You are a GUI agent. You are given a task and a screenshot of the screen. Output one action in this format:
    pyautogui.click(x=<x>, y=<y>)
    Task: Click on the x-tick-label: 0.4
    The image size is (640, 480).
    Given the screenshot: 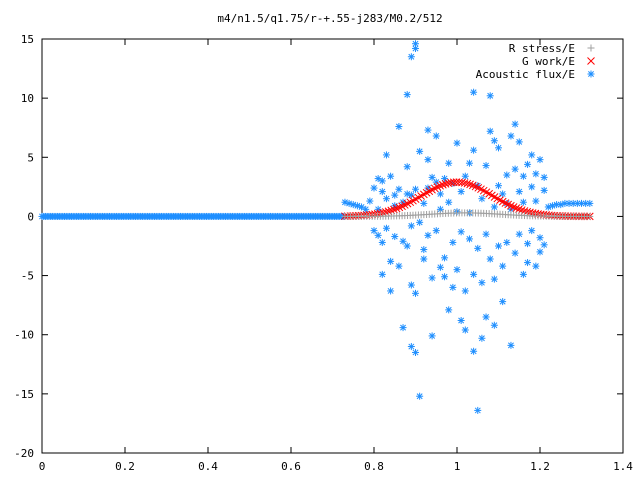 What is the action you would take?
    pyautogui.click(x=208, y=466)
    